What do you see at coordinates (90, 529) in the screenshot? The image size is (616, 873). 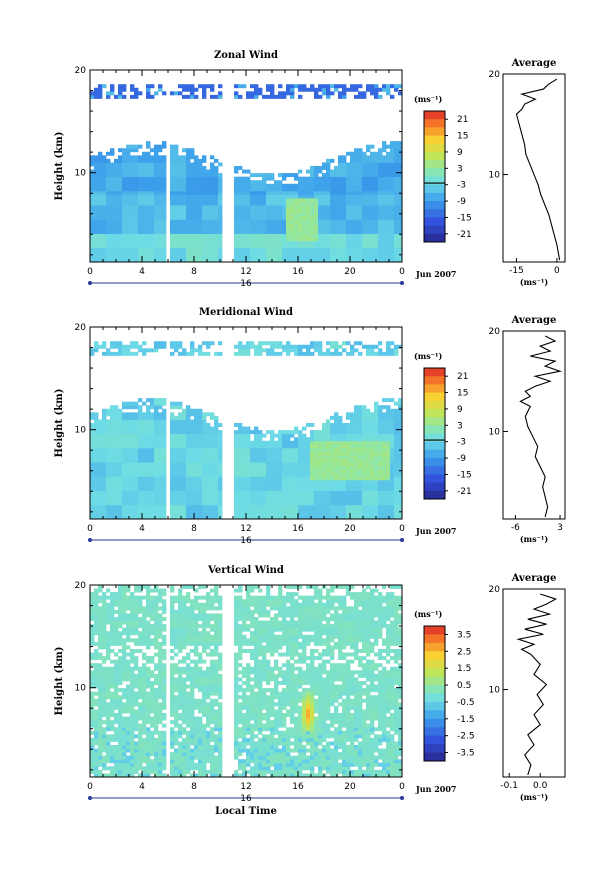 I see `x-tick-label: 0` at bounding box center [90, 529].